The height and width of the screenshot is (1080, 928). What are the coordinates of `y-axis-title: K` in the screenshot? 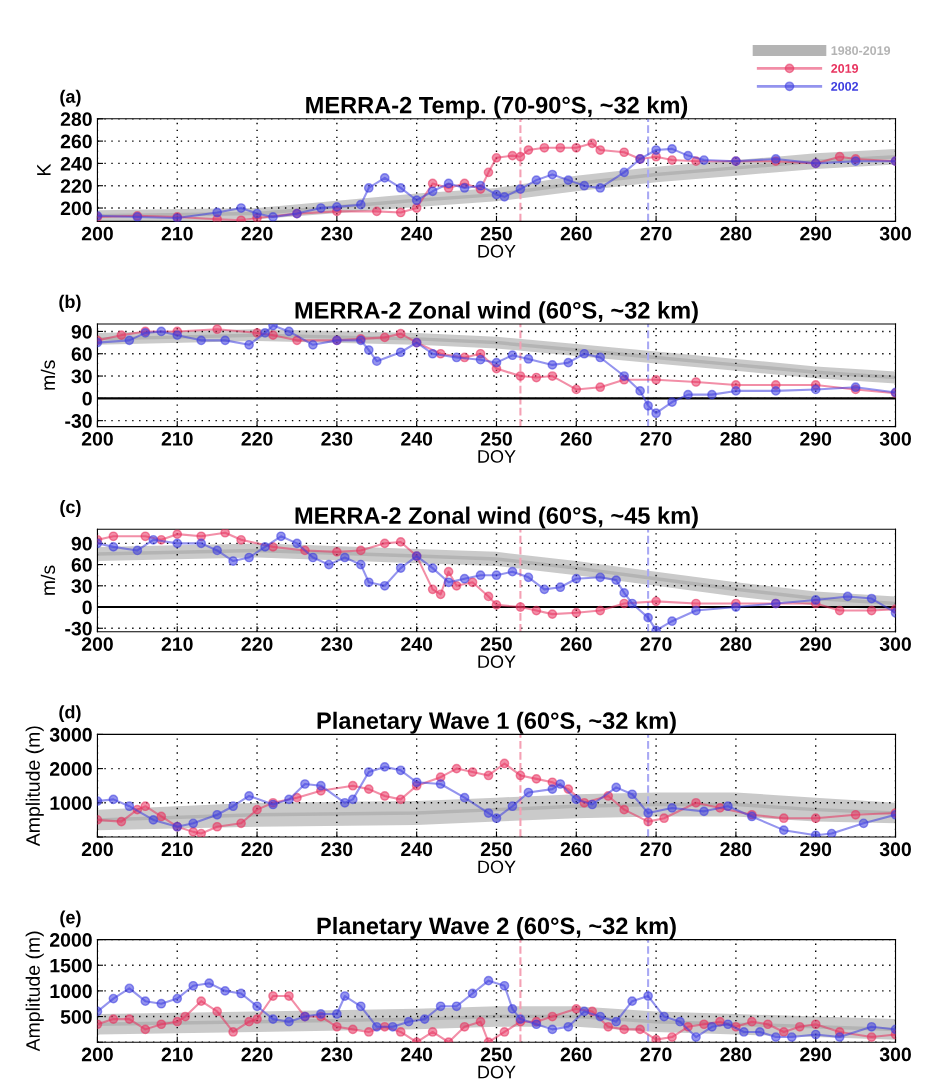 It's located at (44, 169).